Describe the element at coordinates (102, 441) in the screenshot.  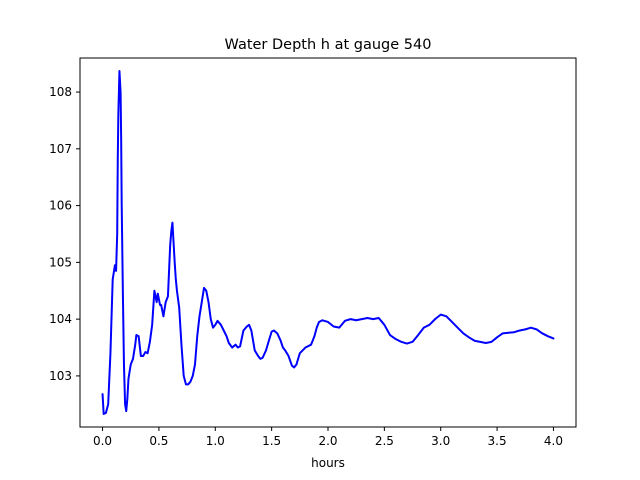
I see `x-tick-label: 0.0` at that location.